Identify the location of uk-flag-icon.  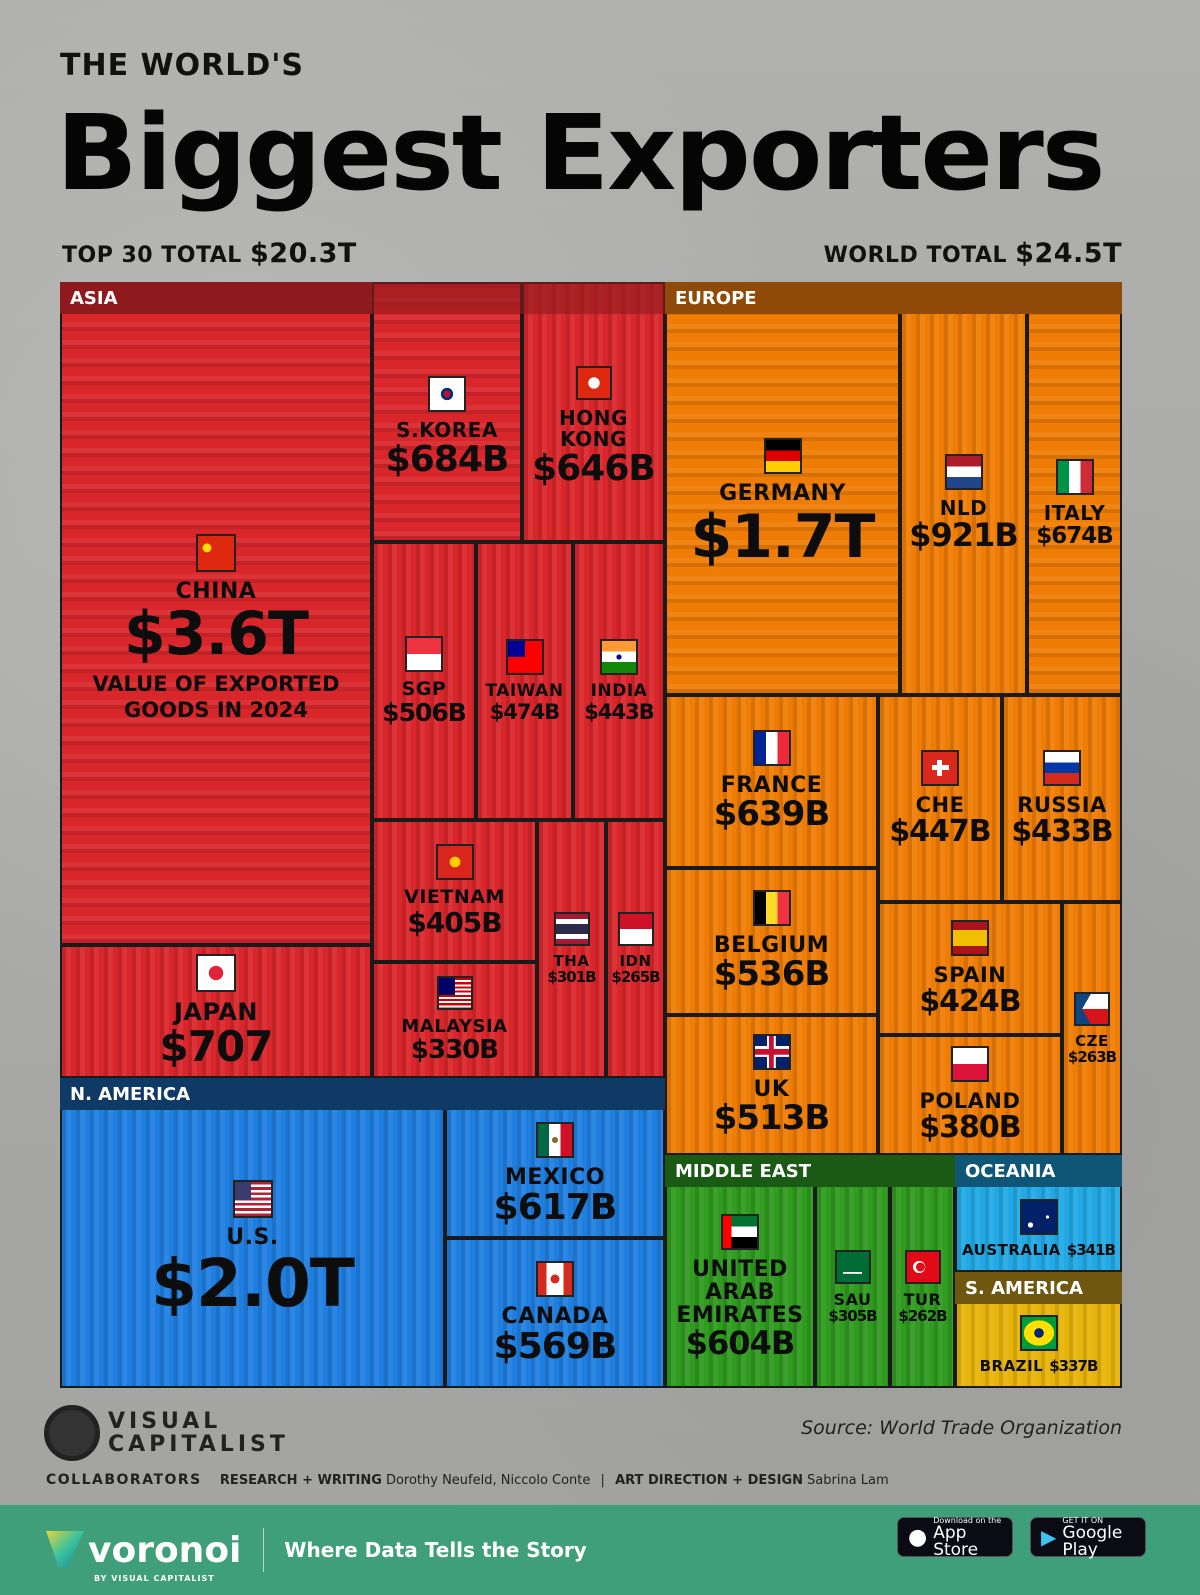
(771, 1051).